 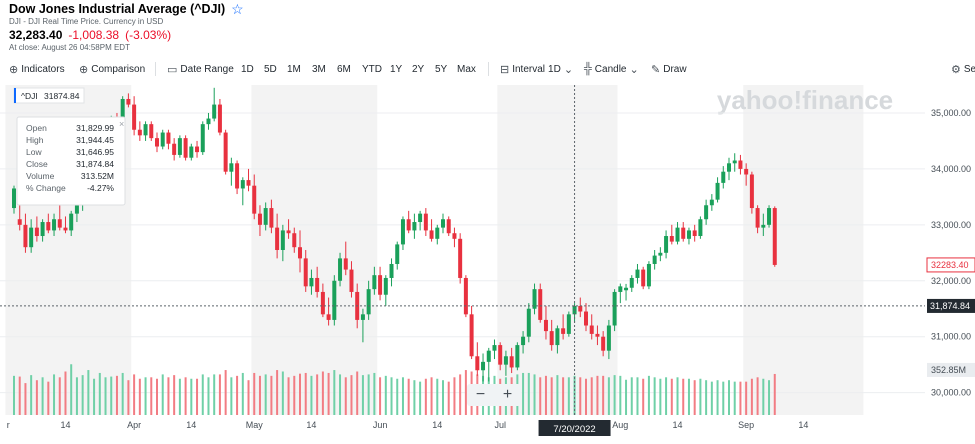 What do you see at coordinates (480, 394) in the screenshot?
I see `zoom-out-button: −` at bounding box center [480, 394].